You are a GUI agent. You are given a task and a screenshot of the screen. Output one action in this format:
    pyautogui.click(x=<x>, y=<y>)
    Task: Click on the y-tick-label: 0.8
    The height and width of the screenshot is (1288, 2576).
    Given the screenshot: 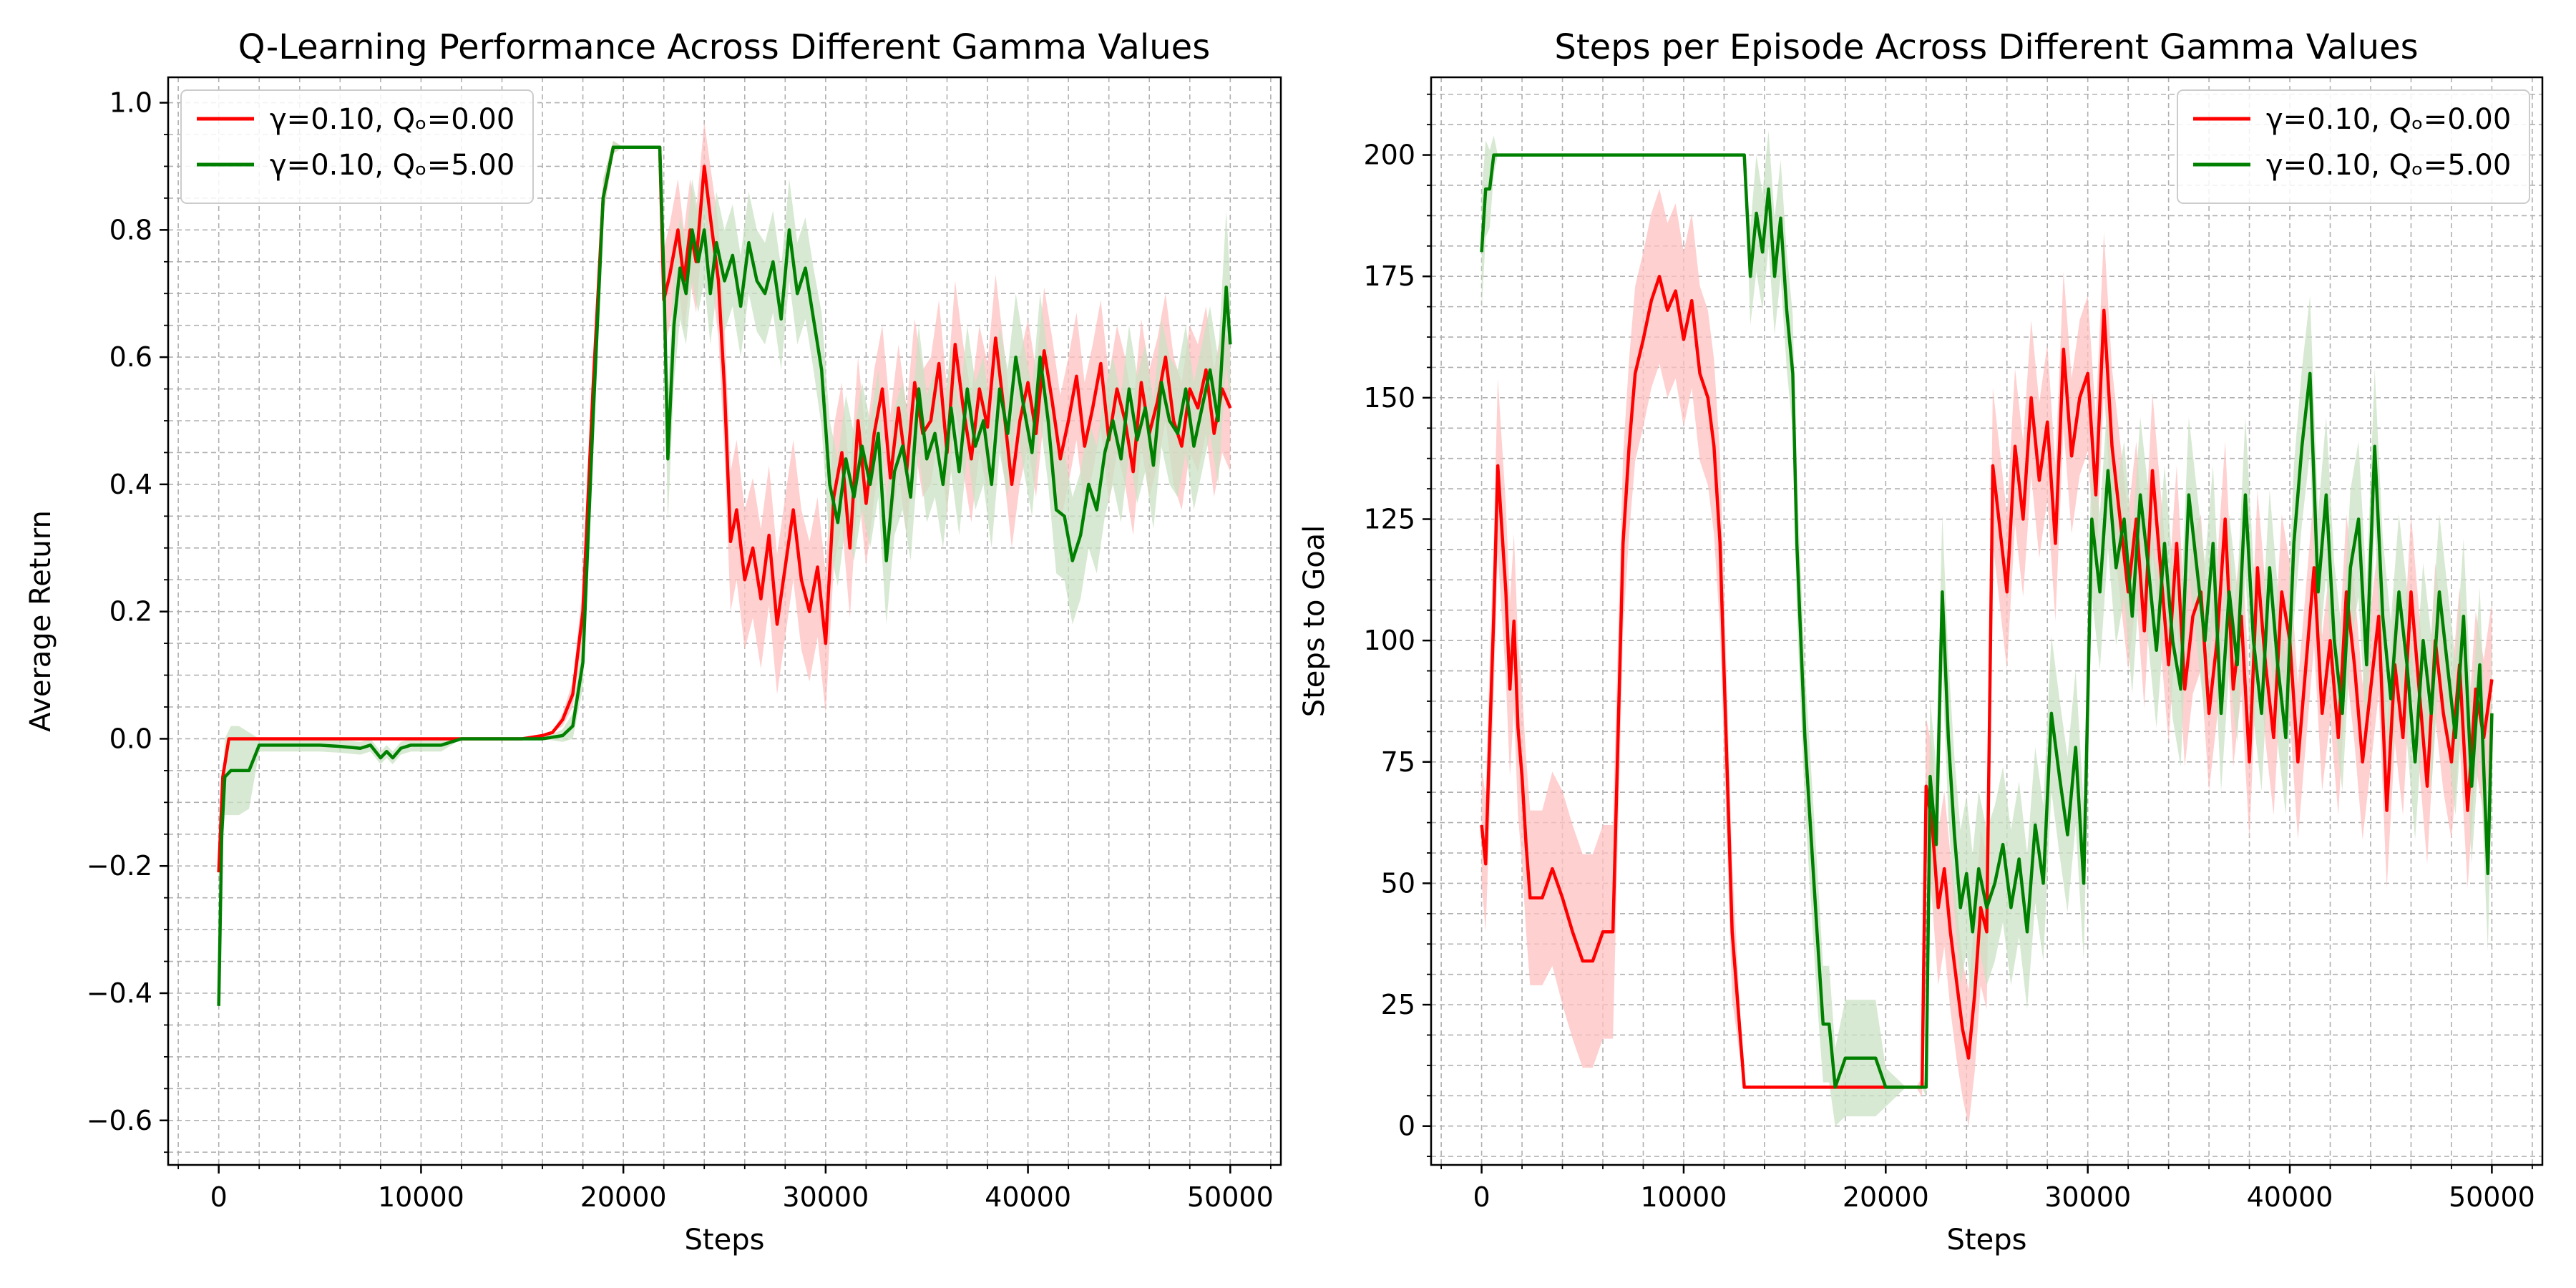 What is the action you would take?
    pyautogui.click(x=130, y=229)
    